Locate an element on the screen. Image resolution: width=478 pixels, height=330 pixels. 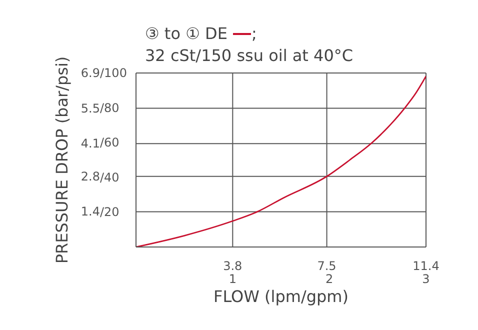
x2-tick-label: 1 is located at coordinates (232, 279).